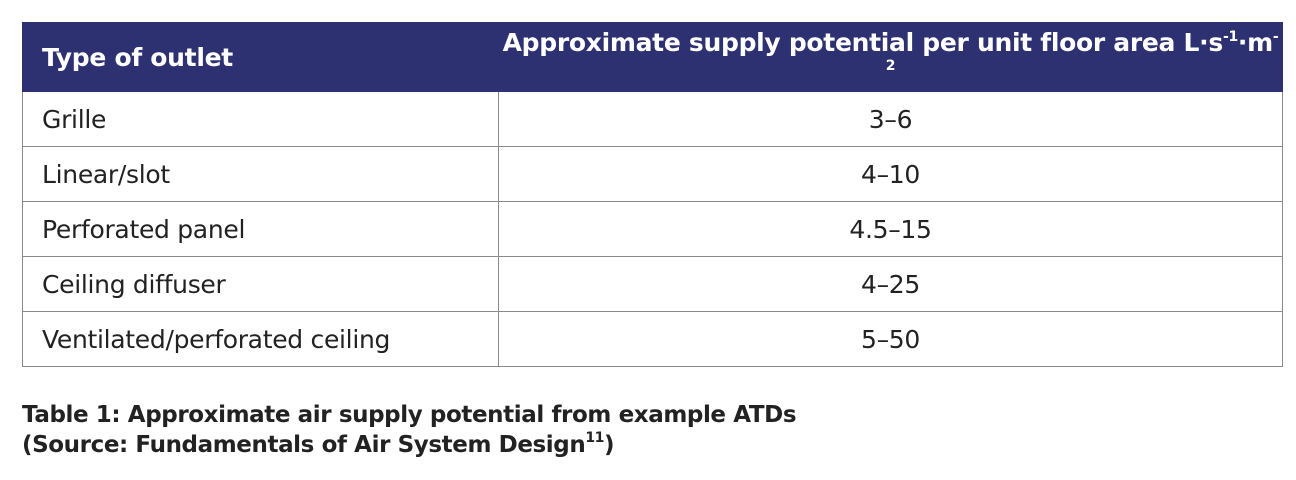  Describe the element at coordinates (595, 438) in the screenshot. I see `superscript: 11` at that location.